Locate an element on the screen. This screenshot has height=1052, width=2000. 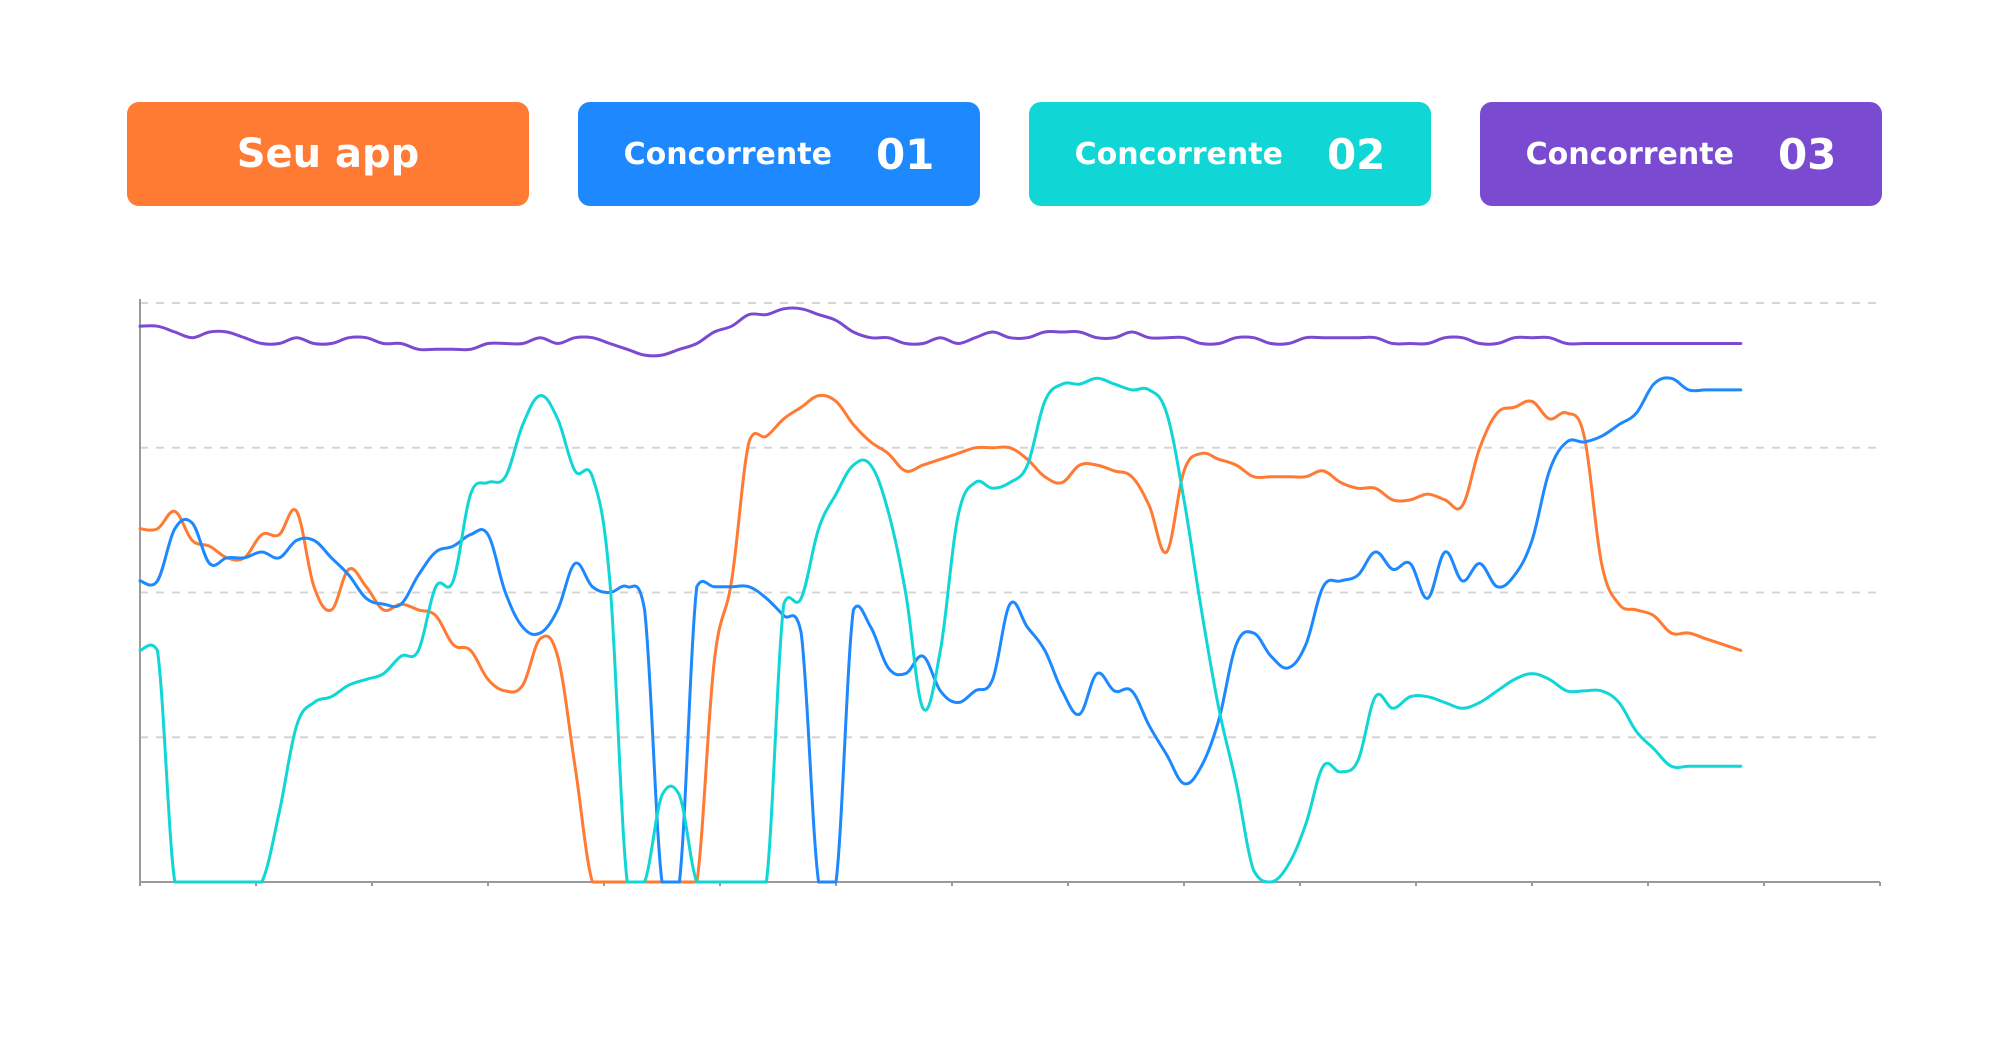
legend-button-concorrente-03: Concorrente 03 is located at coordinates (1681, 154).